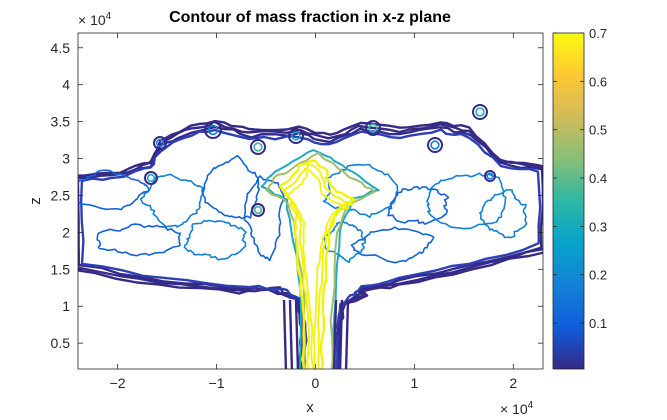  I want to click on y-axis-label: z, so click(35, 201).